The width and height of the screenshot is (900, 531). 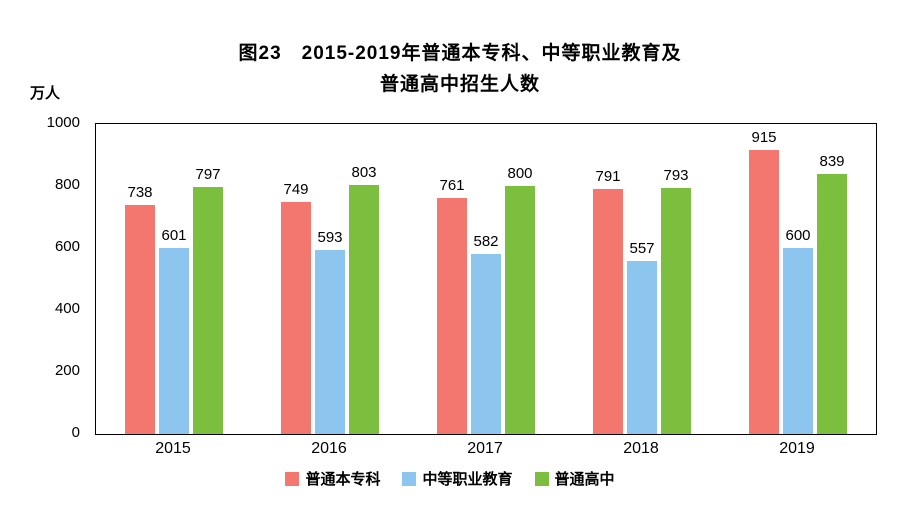 What do you see at coordinates (676, 311) in the screenshot?
I see `bar-普通高中-2018` at bounding box center [676, 311].